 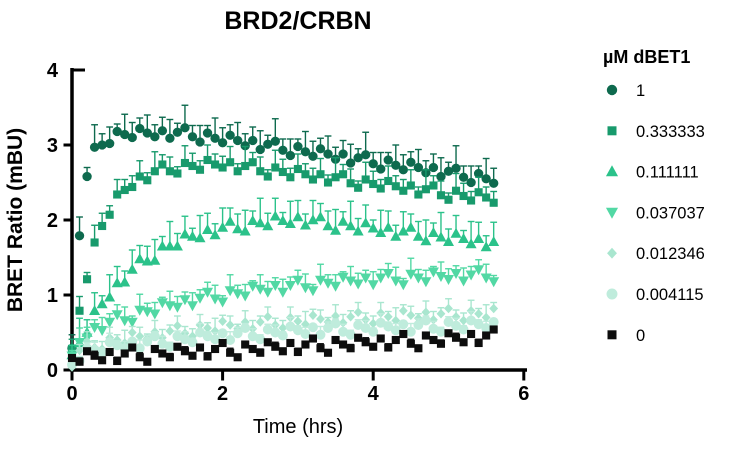 I want to click on triangle-up-legend-icon, so click(x=612, y=171).